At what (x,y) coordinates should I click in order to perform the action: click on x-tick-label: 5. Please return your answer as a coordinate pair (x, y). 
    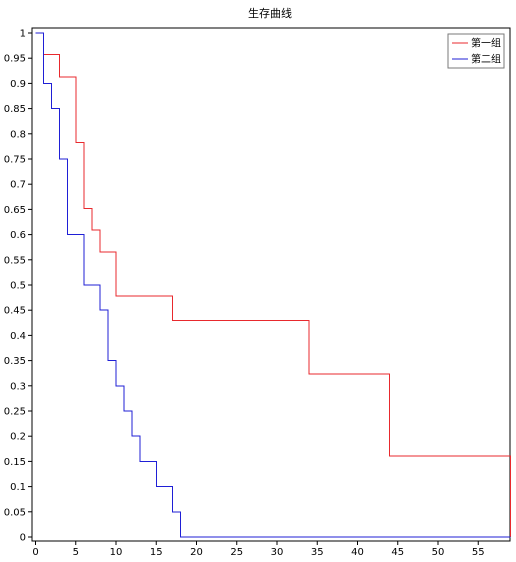
    Looking at the image, I should click on (76, 552).